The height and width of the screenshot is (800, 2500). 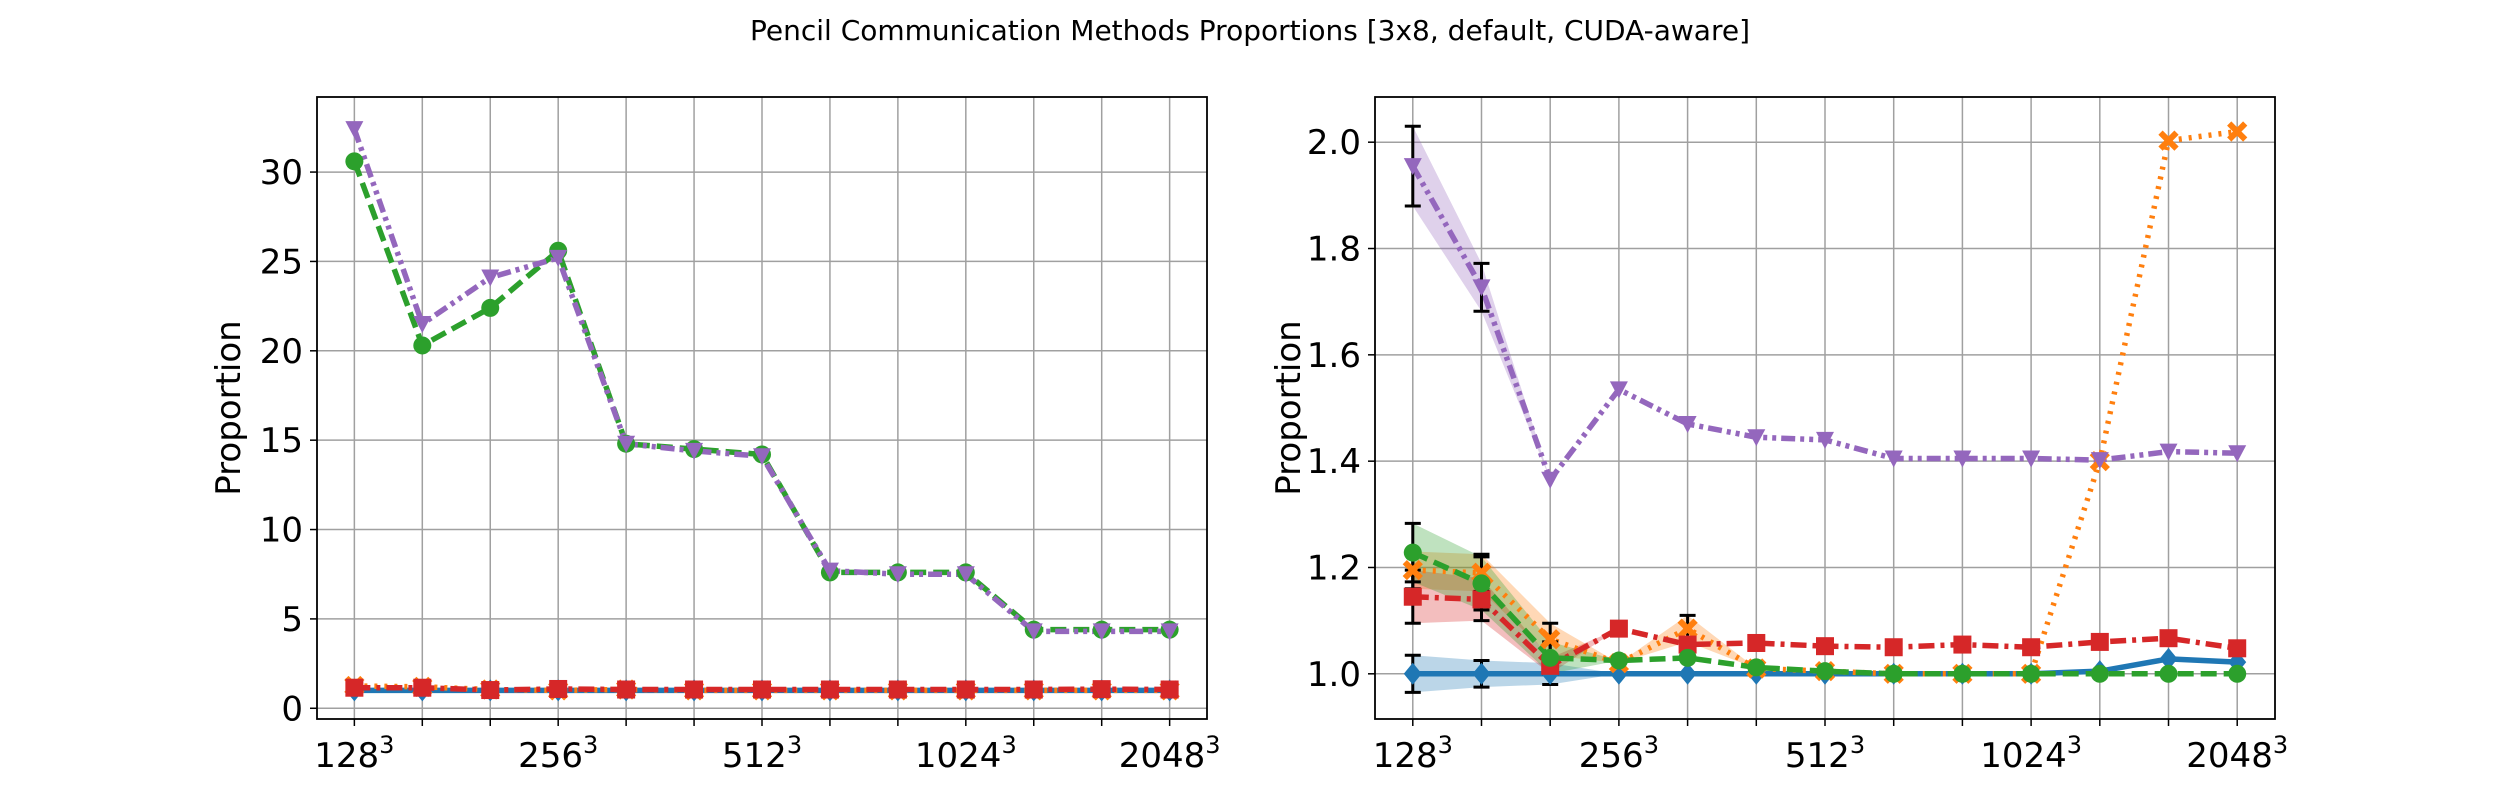 I want to click on y-tick-label: 1.4, so click(x=1334, y=462).